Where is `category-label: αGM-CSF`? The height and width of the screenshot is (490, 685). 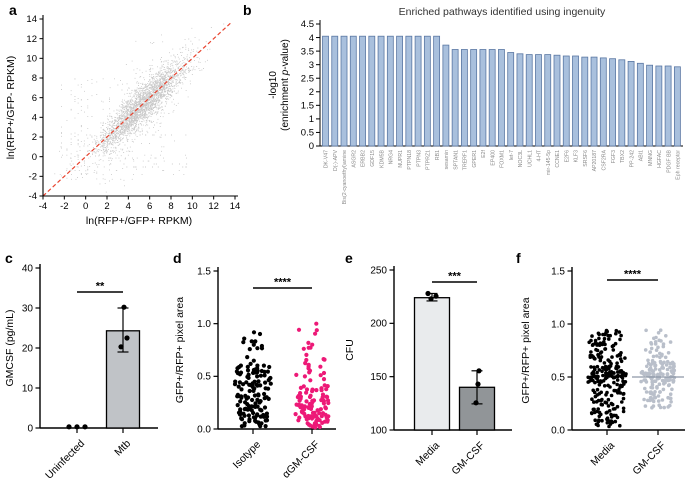 category-label: αGM-CSF is located at coordinates (301, 460).